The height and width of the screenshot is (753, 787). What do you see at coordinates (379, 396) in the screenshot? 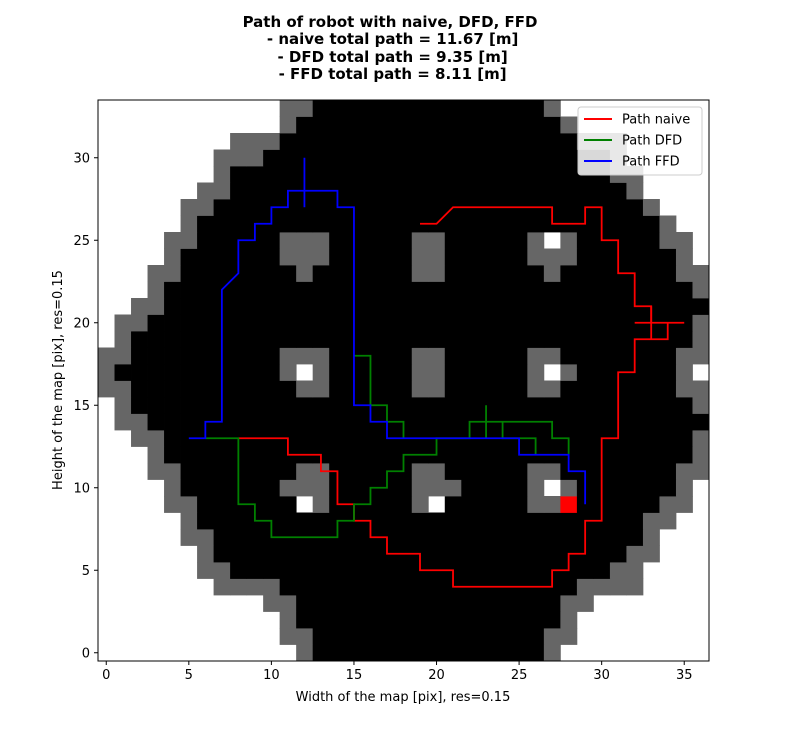
I see `path-dfd-branch` at bounding box center [379, 396].